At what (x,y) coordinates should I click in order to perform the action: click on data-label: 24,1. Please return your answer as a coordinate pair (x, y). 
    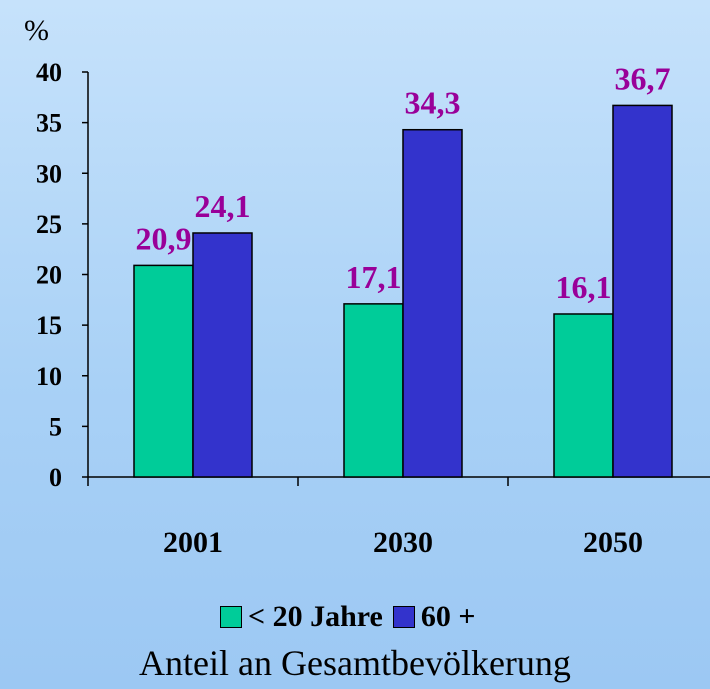
    Looking at the image, I should click on (223, 206).